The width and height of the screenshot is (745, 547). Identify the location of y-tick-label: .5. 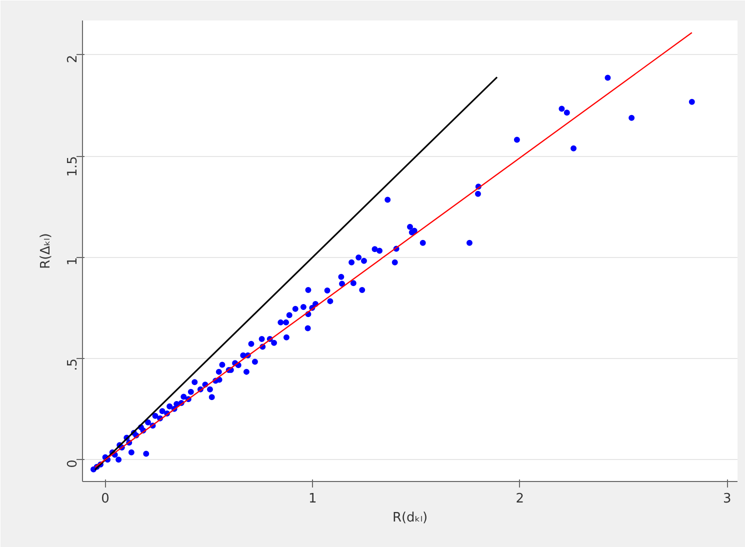
(73, 364).